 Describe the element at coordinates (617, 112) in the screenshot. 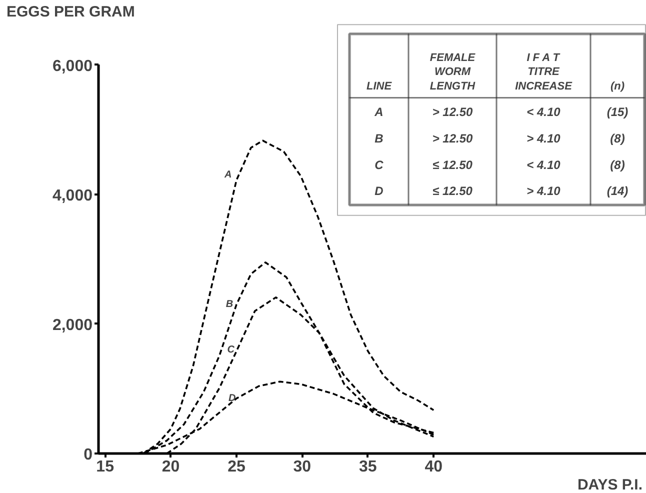

I see `annotation: (15)` at that location.